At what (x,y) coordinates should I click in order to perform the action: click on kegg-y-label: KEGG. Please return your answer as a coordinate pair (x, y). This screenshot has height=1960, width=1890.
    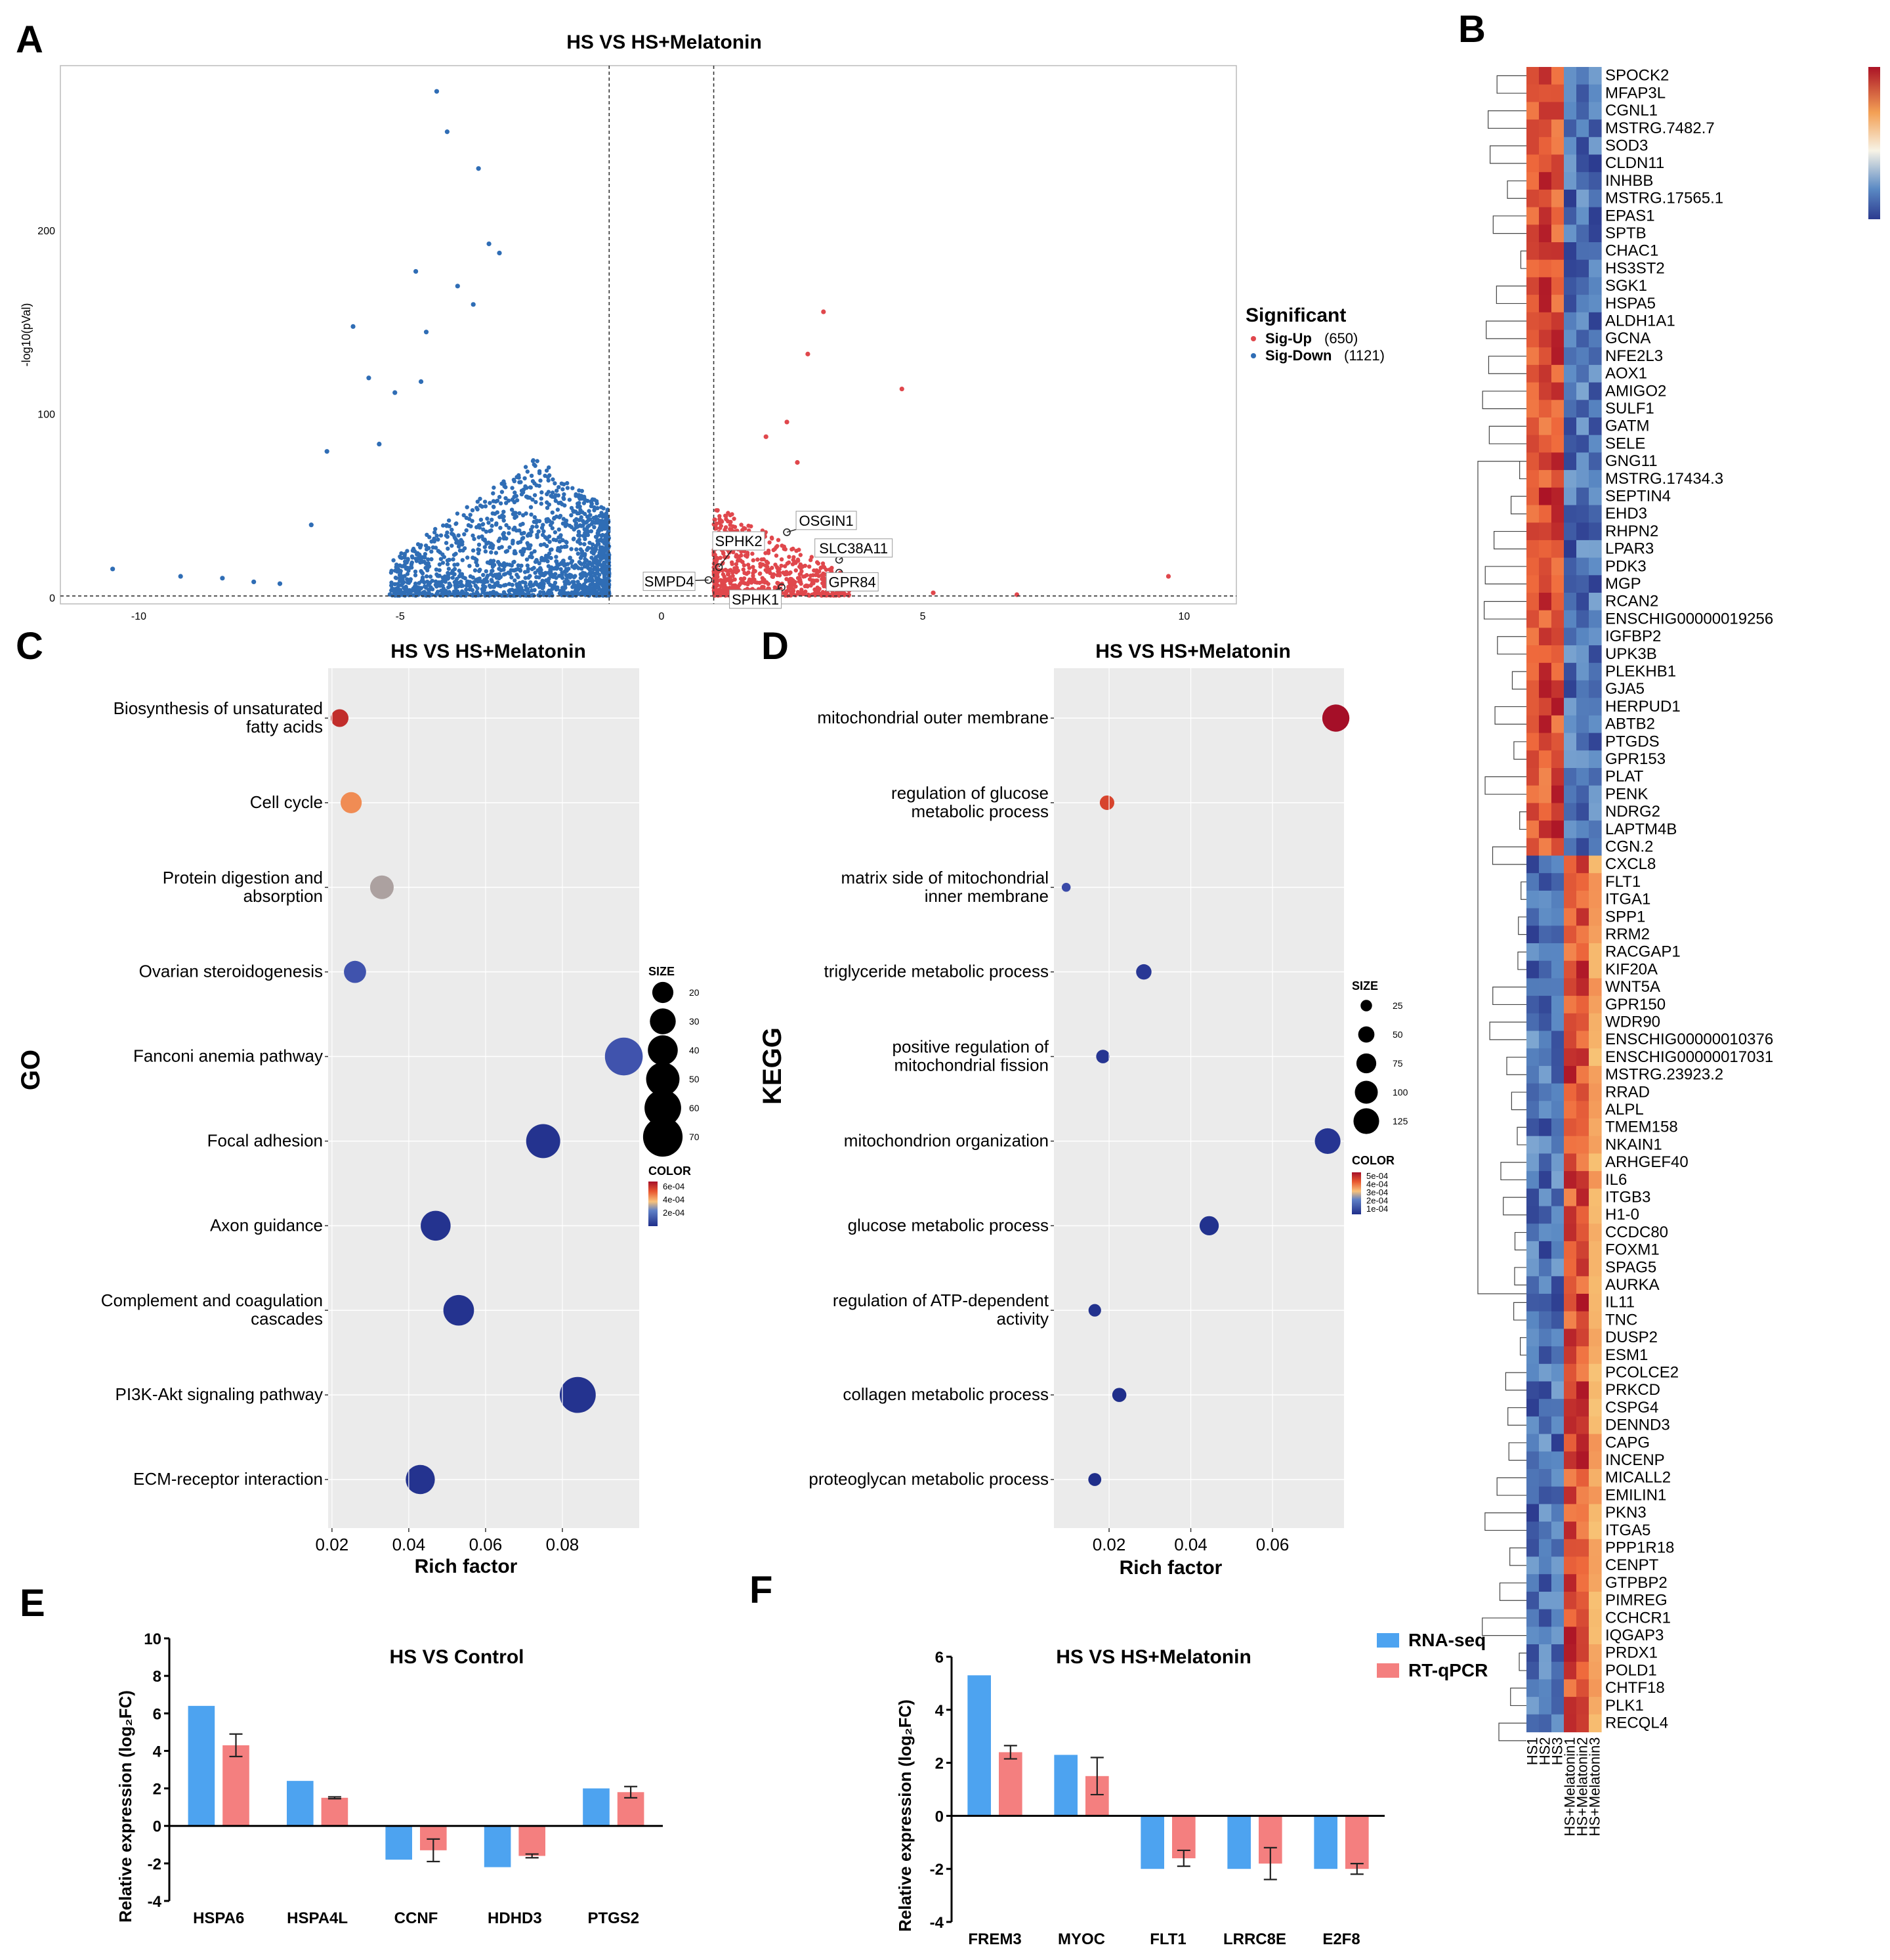
    Looking at the image, I should click on (772, 1066).